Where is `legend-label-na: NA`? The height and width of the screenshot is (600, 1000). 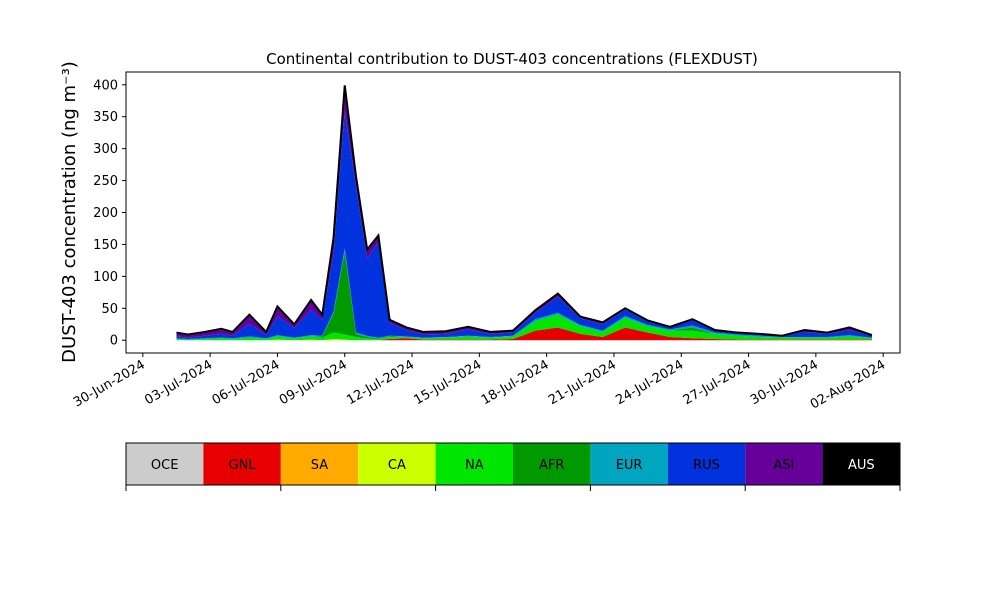
legend-label-na: NA is located at coordinates (474, 465).